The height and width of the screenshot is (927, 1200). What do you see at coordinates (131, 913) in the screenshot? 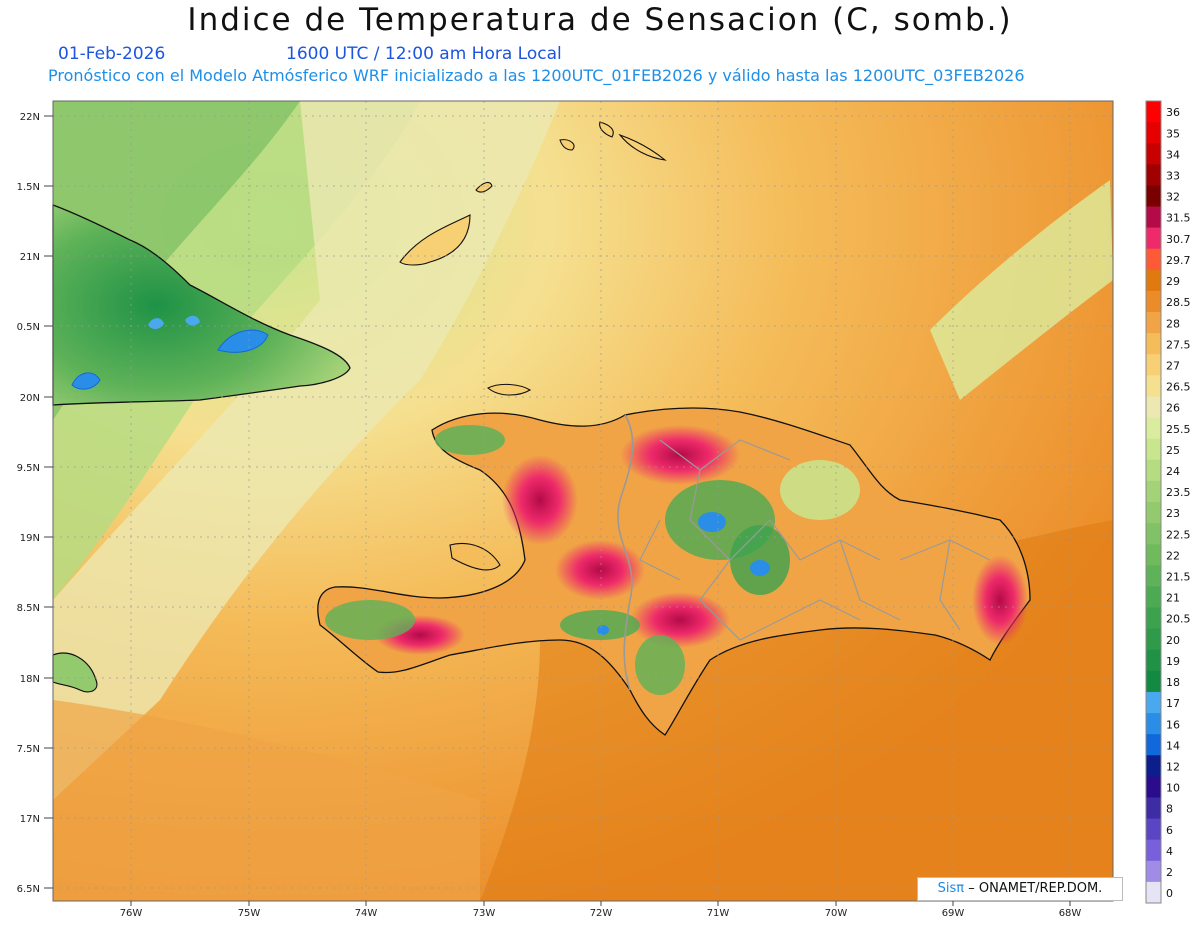
I see `lon-label: 76W` at bounding box center [131, 913].